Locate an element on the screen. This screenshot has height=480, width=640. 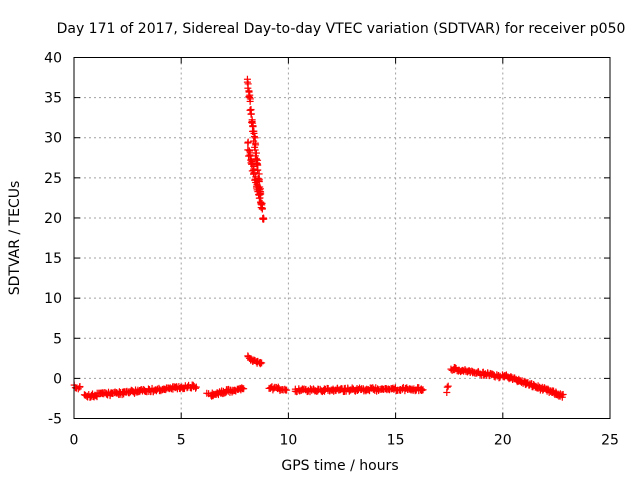
x-axis-label: GPS time / hours is located at coordinates (339, 466).